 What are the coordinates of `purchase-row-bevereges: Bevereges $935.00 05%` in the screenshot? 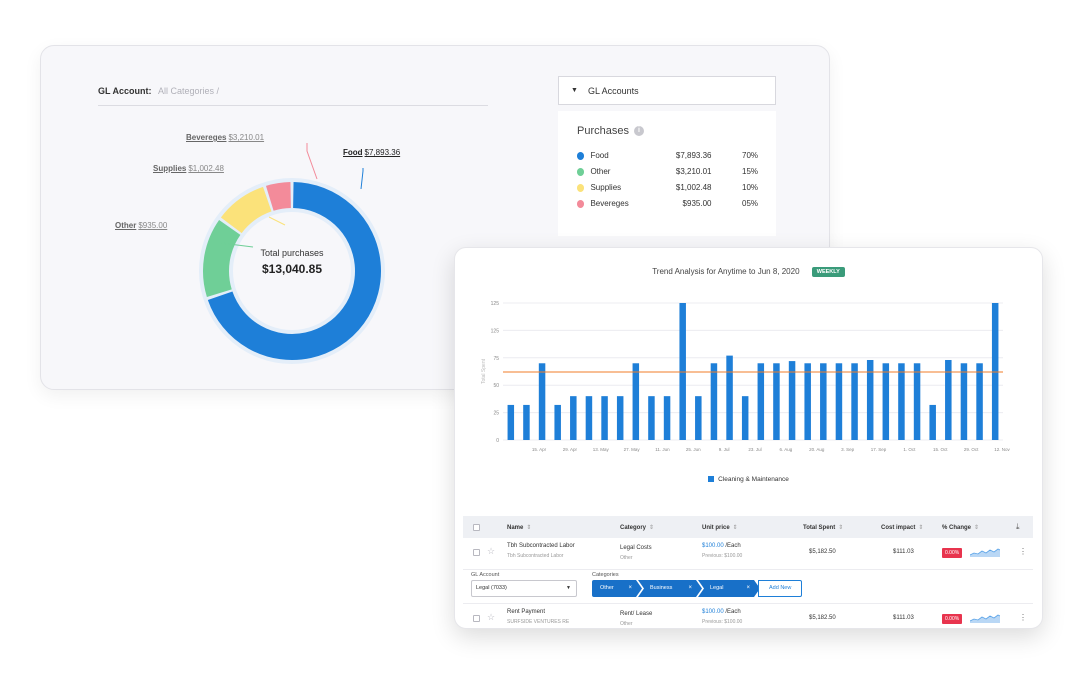 It's located at (667, 203).